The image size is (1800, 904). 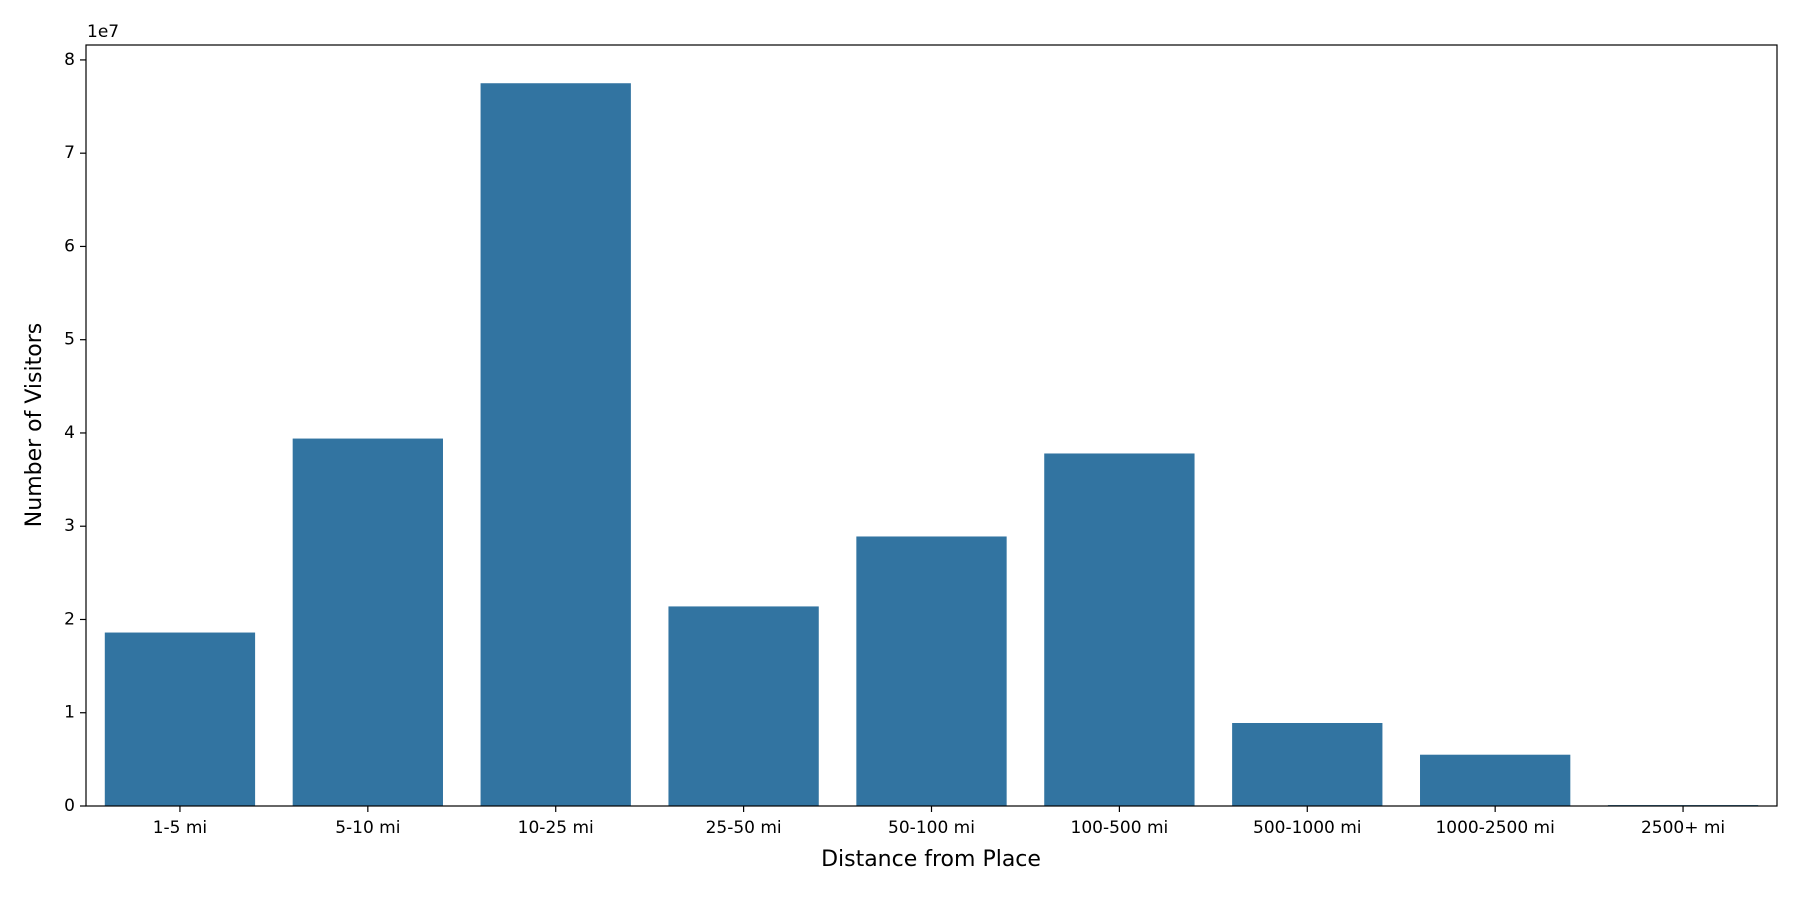 What do you see at coordinates (1683, 828) in the screenshot?
I see `x-tick-label: 2500+ mi` at bounding box center [1683, 828].